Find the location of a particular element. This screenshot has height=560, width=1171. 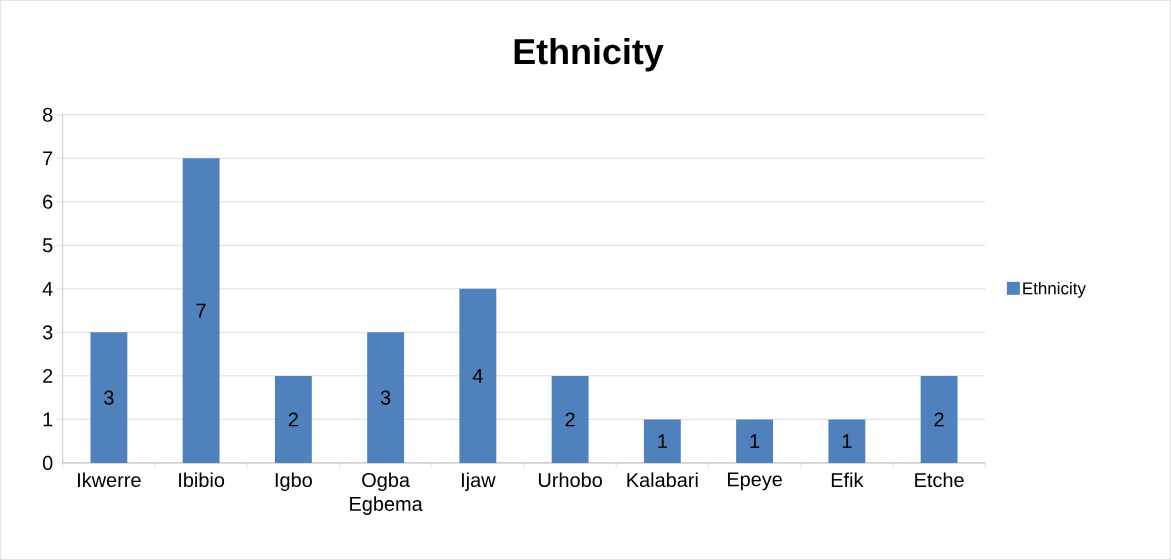

y-tick-label: 3 is located at coordinates (47, 332).